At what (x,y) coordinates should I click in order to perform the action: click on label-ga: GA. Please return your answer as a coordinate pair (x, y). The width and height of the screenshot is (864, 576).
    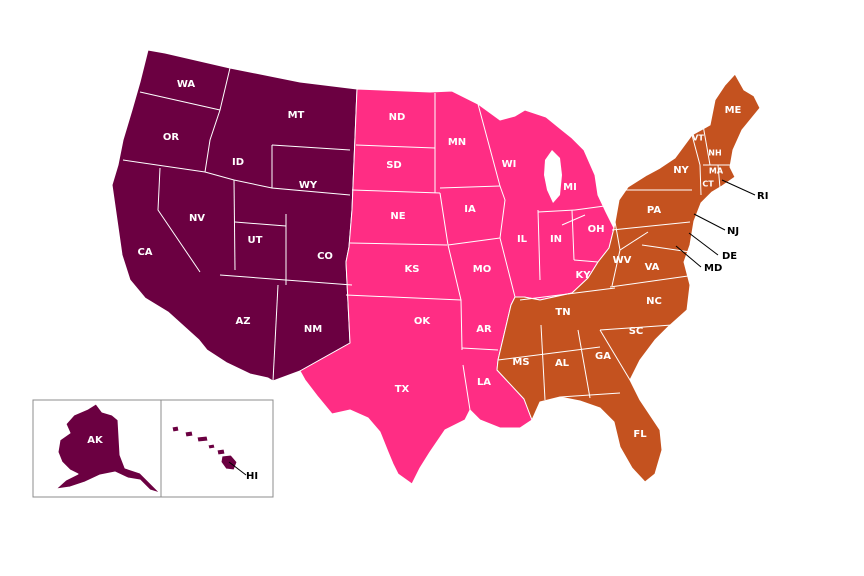
    Looking at the image, I should click on (603, 356).